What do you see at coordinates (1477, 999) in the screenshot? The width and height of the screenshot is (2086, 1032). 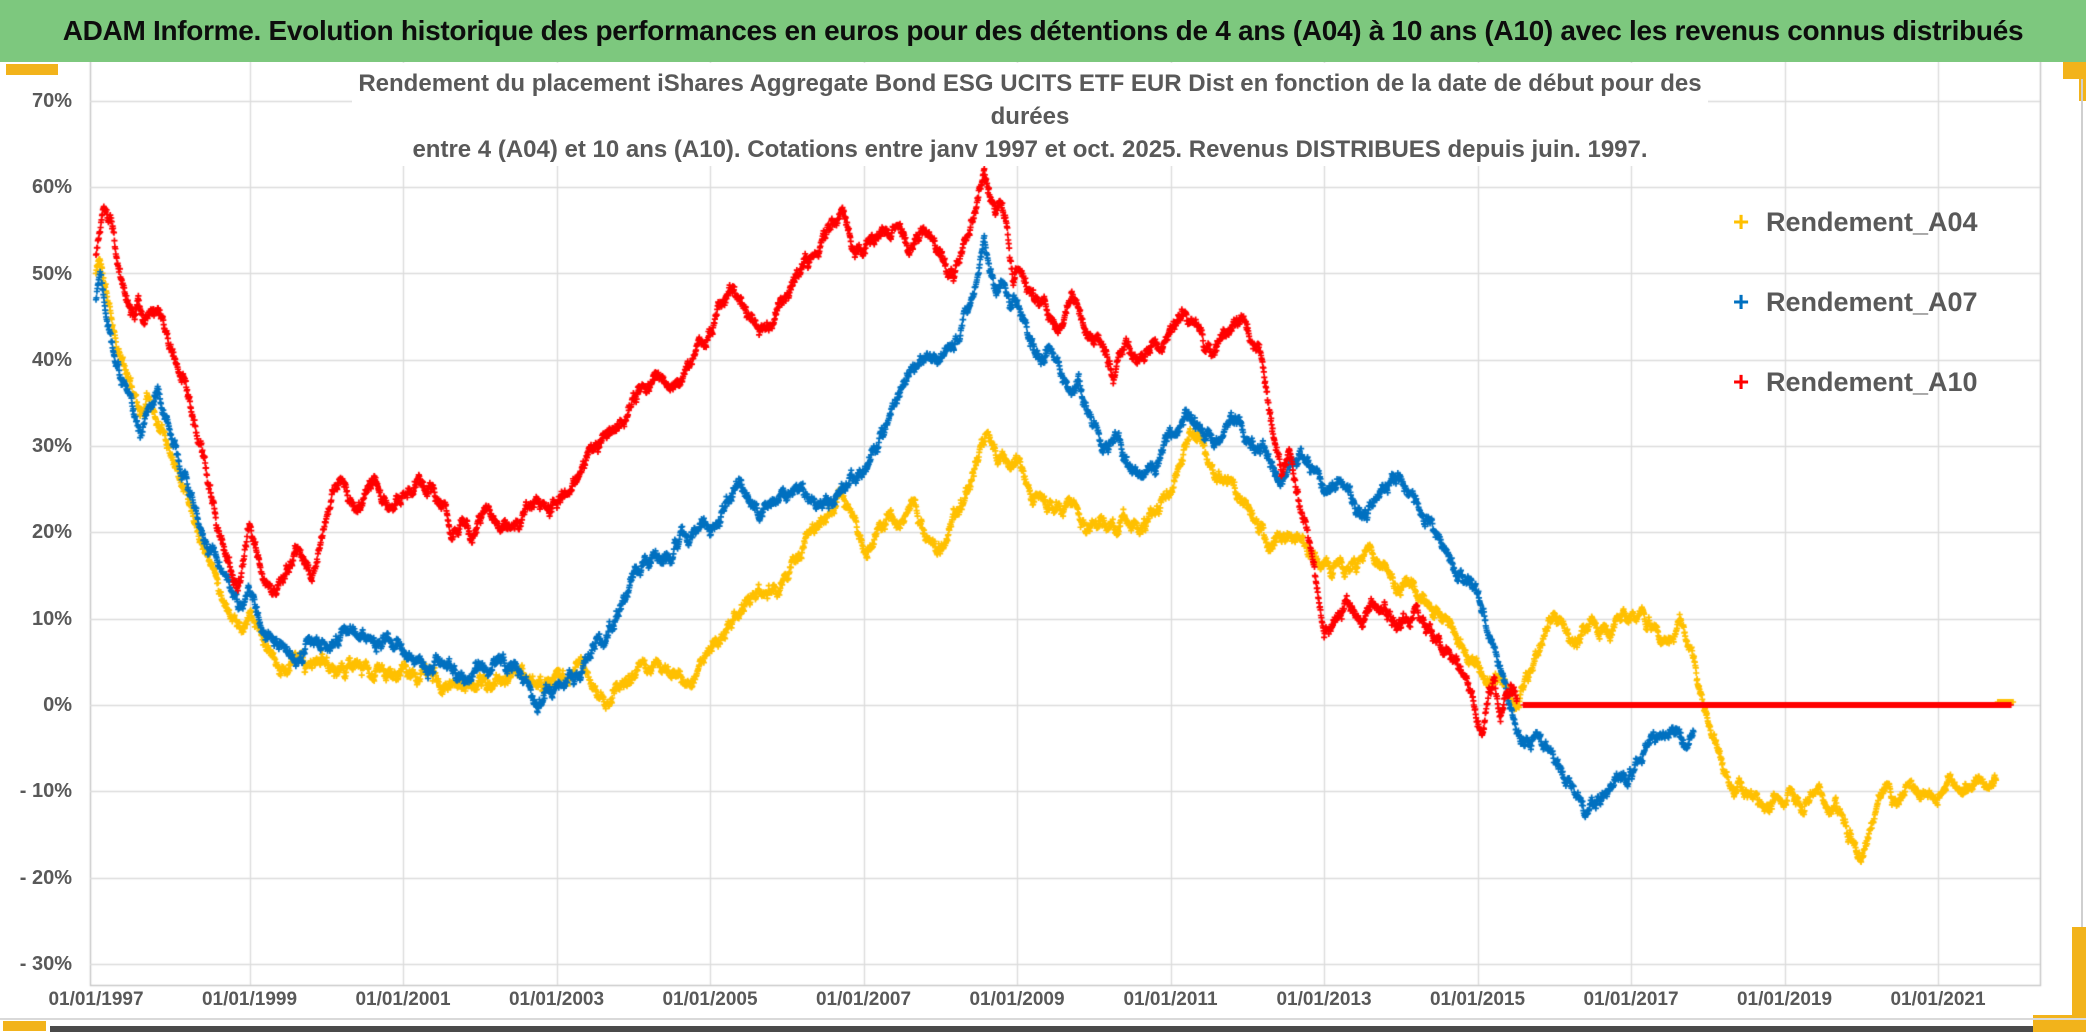 I see `x-axis-tick-label: 01/01/2015` at bounding box center [1477, 999].